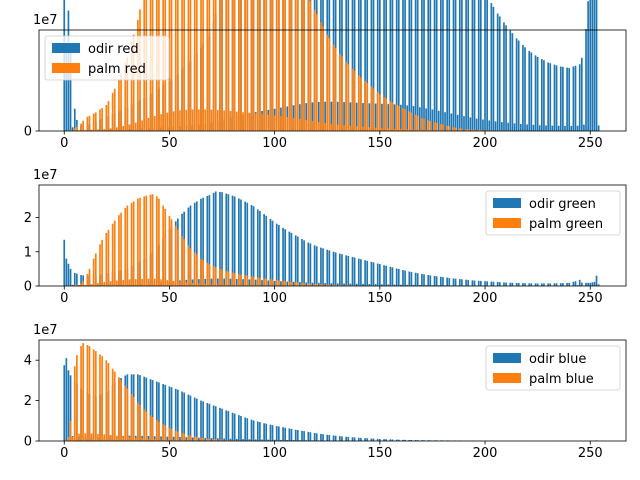 The height and width of the screenshot is (480, 640). Describe the element at coordinates (553, 368) in the screenshot. I see `legend: odir blue palm blue` at that location.